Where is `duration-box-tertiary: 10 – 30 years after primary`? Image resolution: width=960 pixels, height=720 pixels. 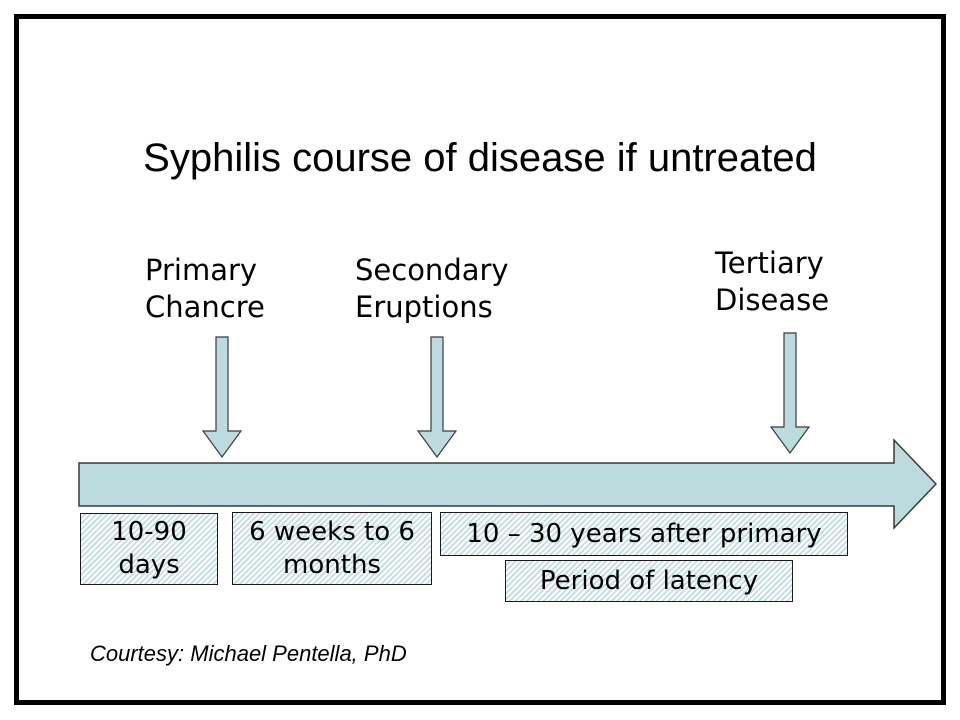
duration-box-tertiary: 10 – 30 years after primary is located at coordinates (644, 534).